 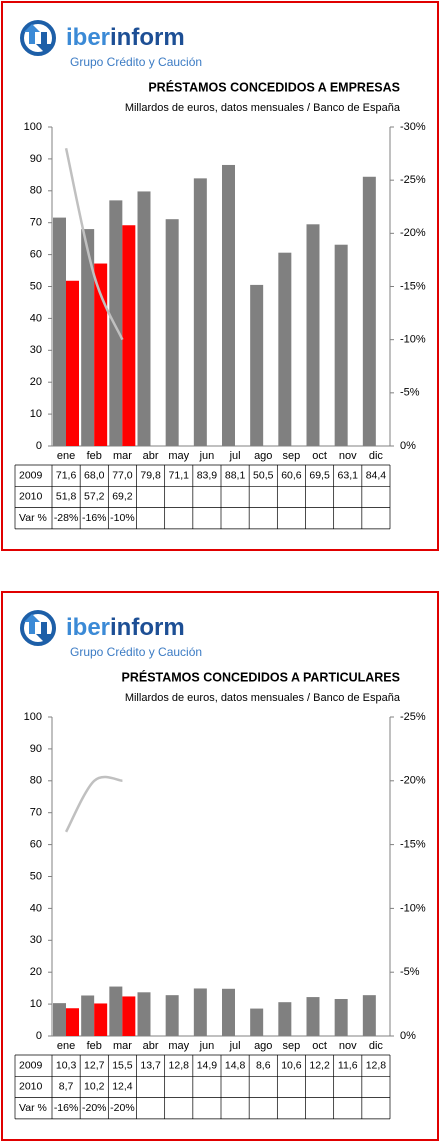 What do you see at coordinates (122, 497) in the screenshot?
I see `table-cell: 69,2` at bounding box center [122, 497].